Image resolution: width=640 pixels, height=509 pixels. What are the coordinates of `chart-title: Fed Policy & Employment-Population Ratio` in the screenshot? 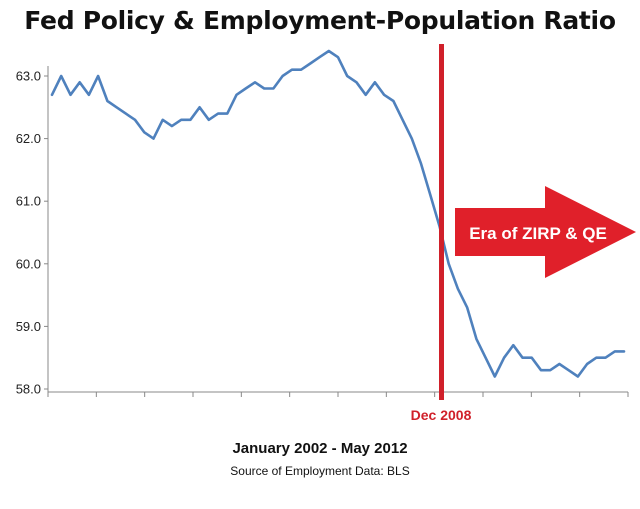 It's located at (320, 20).